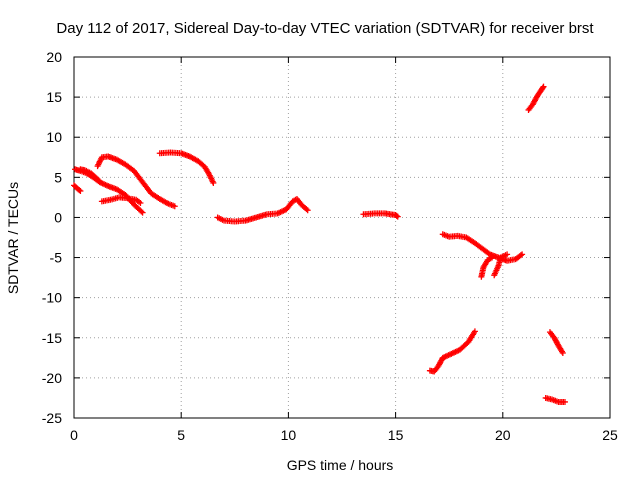 This screenshot has height=480, width=640. Describe the element at coordinates (52, 418) in the screenshot. I see `y-tick-label: -25` at that location.